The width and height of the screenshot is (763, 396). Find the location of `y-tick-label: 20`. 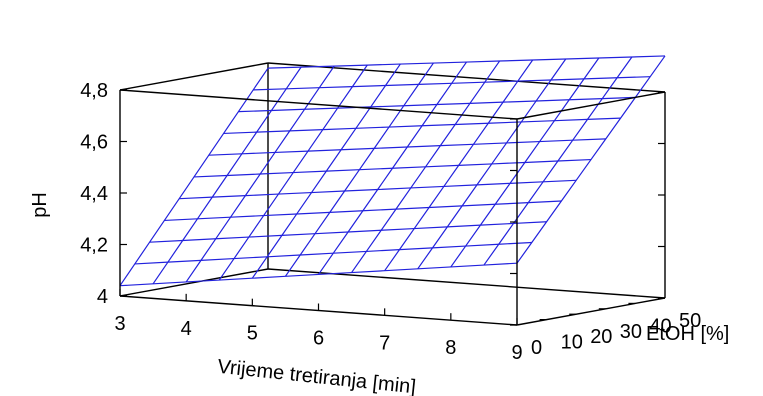

y-tick-label: 20 is located at coordinates (601, 337).